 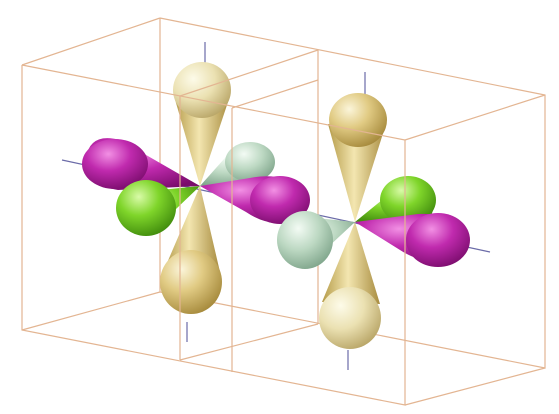 What do you see at coordinates (202, 124) in the screenshot?
I see `gold-lobe-up` at bounding box center [202, 124].